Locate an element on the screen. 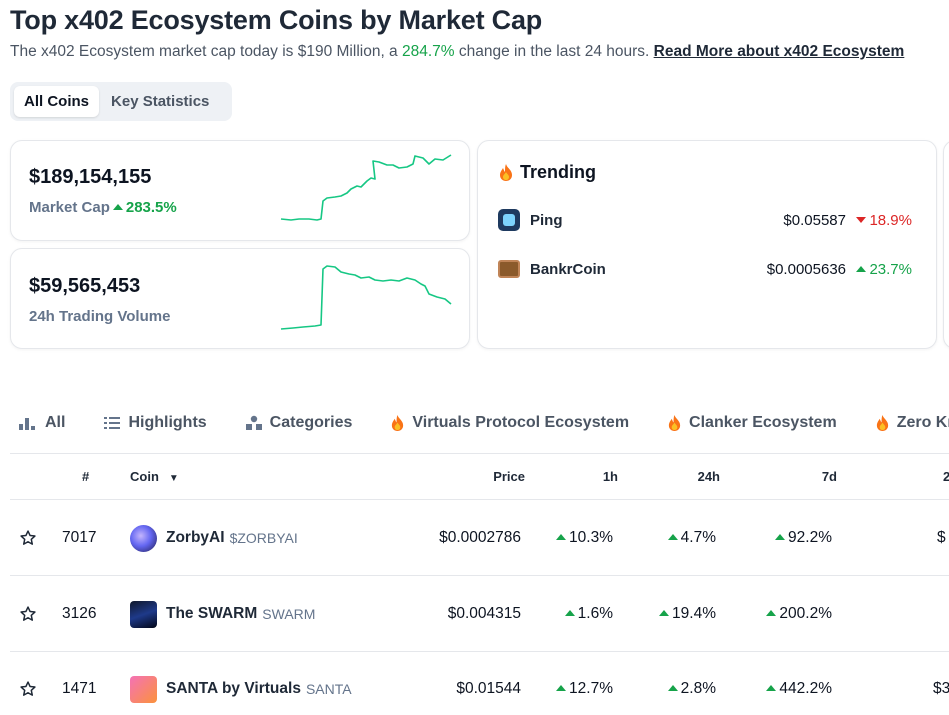  volume-sparkline is located at coordinates (366, 297).